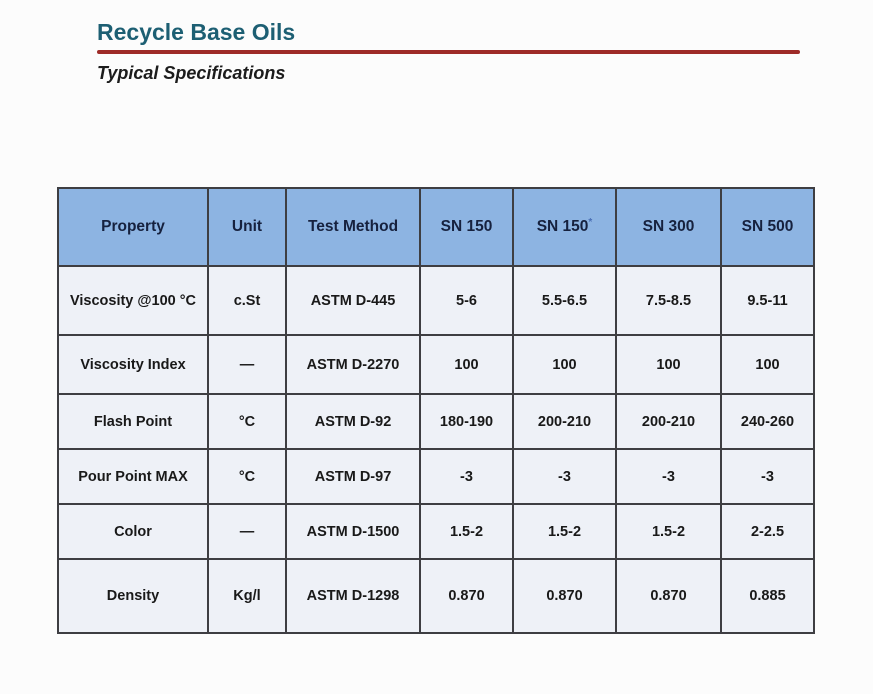 This screenshot has width=873, height=694. What do you see at coordinates (353, 364) in the screenshot?
I see `value-cell: ASTM D-2270` at bounding box center [353, 364].